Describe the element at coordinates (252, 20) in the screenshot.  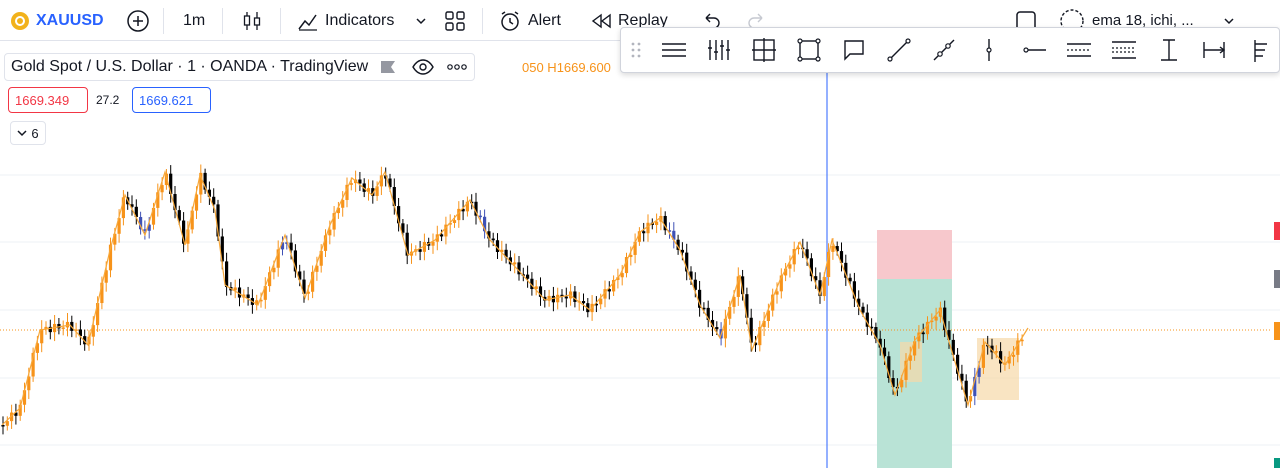
I see `chart-type-button` at that location.